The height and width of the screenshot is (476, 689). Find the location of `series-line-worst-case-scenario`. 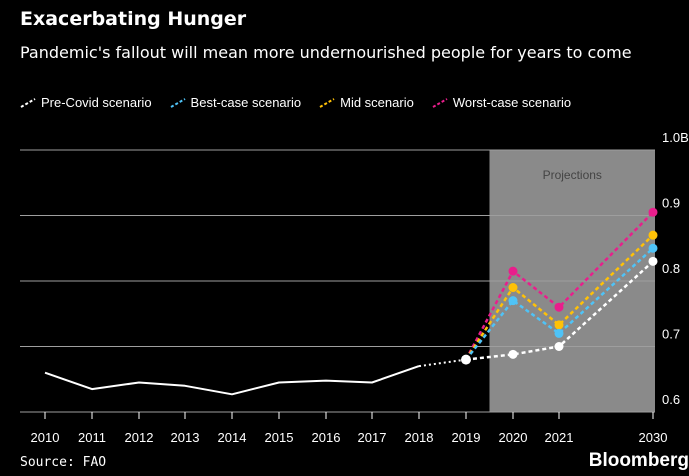

series-line-worst-case-scenario is located at coordinates (559, 286).